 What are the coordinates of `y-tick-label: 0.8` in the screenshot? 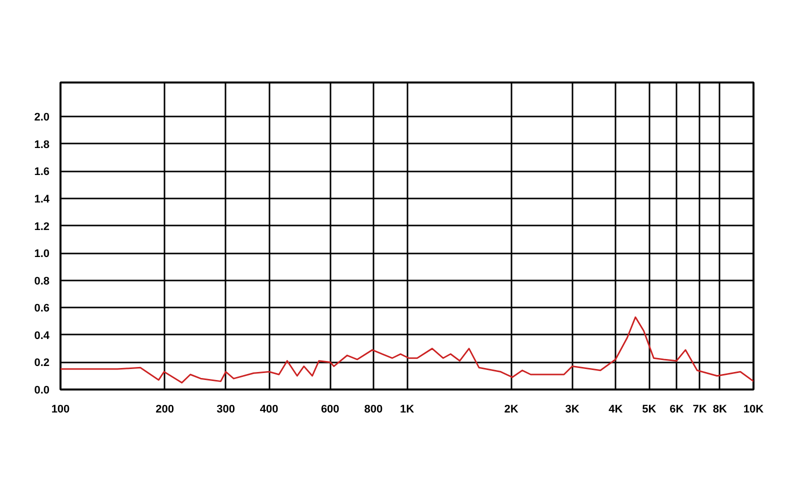 It's located at (42, 281).